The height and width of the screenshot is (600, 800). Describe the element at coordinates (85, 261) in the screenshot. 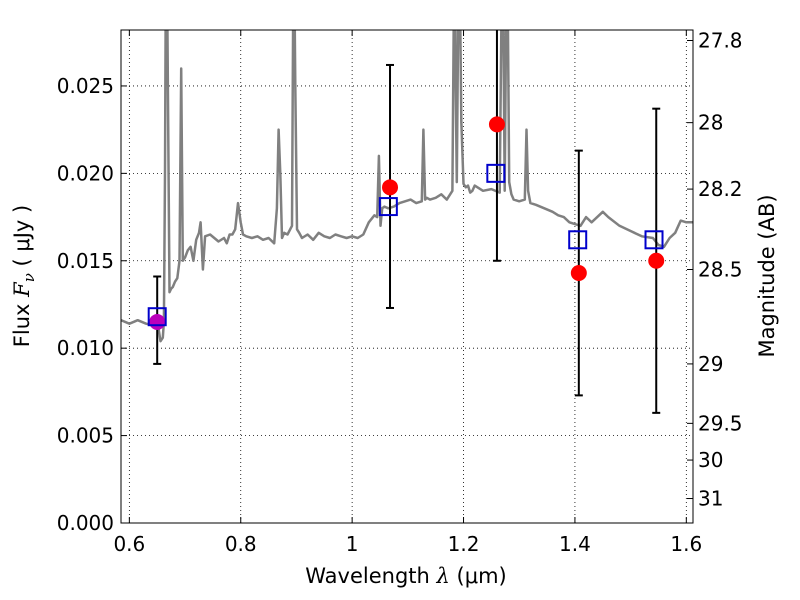

I see `y-tick-label: 0.015` at that location.